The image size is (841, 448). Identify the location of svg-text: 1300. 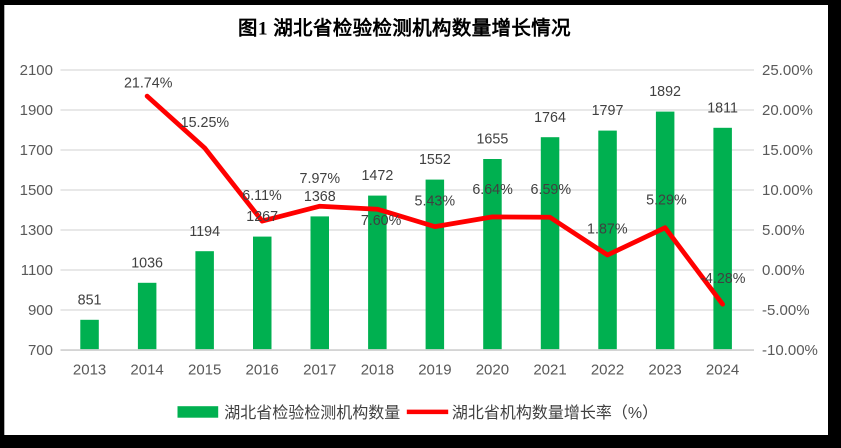
(36, 230).